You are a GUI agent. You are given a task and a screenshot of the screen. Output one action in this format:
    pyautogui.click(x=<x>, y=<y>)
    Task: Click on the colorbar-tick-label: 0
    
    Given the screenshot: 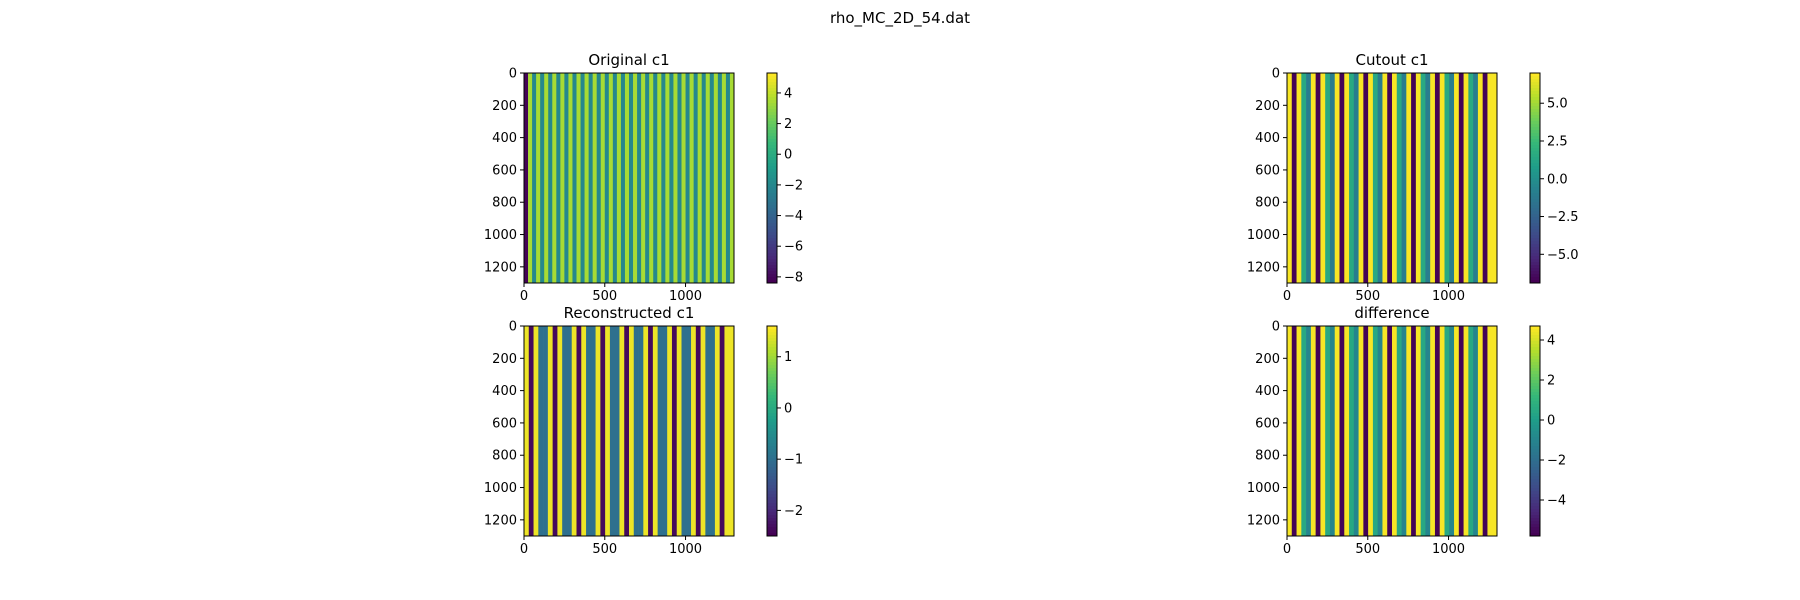 What is the action you would take?
    pyautogui.click(x=1551, y=421)
    